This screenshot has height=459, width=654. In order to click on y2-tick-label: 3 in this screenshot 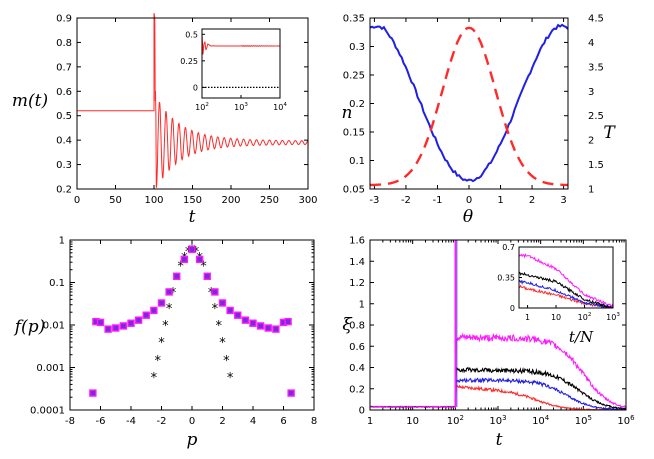, I will do `click(591, 92)`.